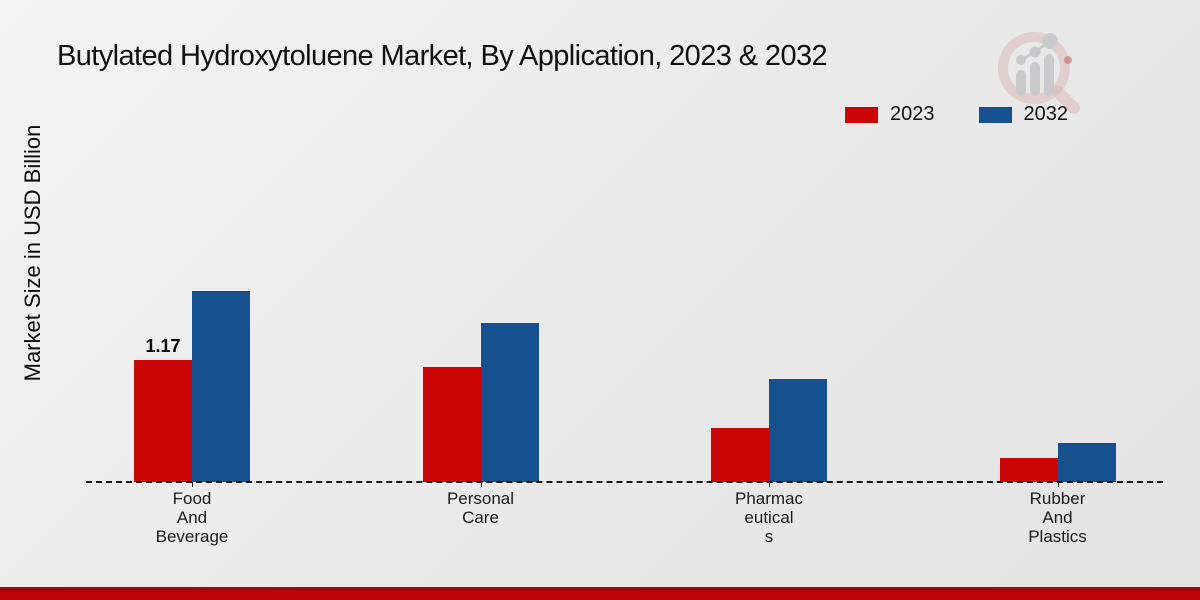 The image size is (1200, 600). Describe the element at coordinates (912, 114) in the screenshot. I see `legend-label: 2023` at that location.